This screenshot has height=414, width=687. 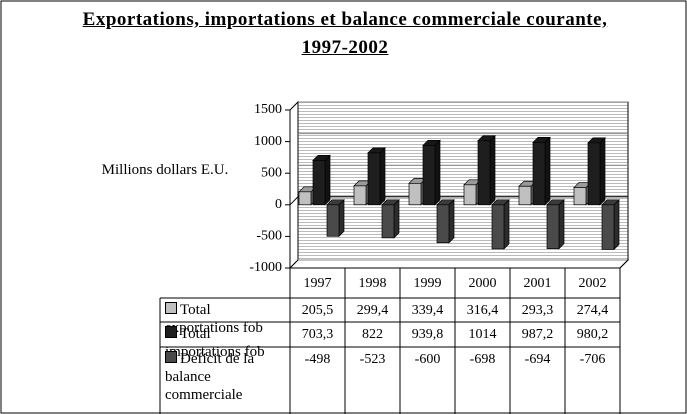 What do you see at coordinates (538, 283) in the screenshot?
I see `x-tick-label: 2001` at bounding box center [538, 283].